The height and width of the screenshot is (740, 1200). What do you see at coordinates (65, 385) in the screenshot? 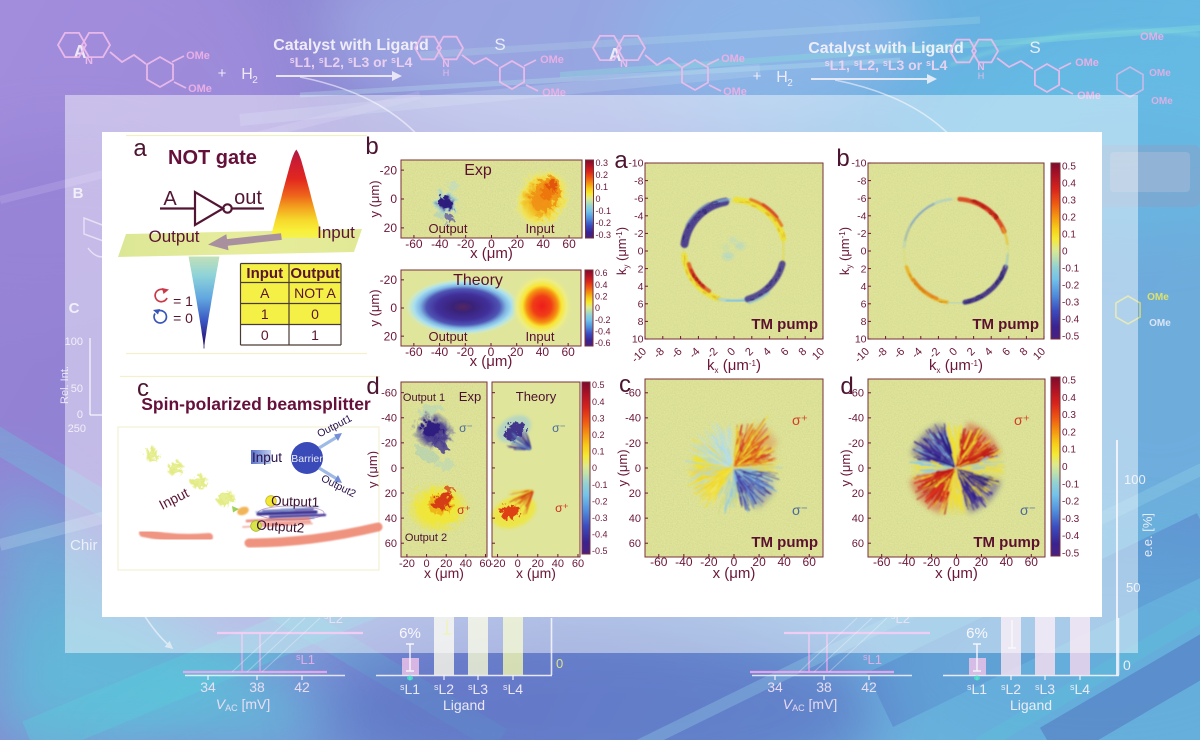
I see `svg-text: Rel. Int.` at bounding box center [65, 385].